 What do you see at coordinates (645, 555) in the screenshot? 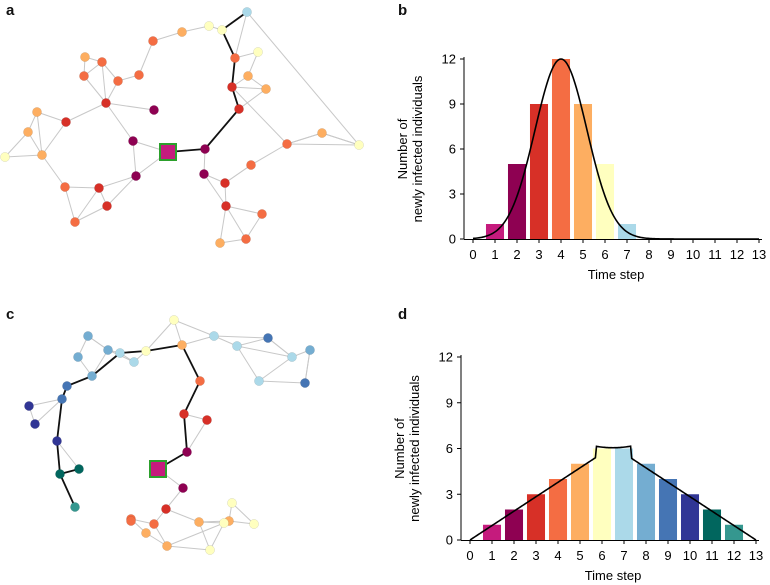
I see `x-tick-label: 8` at bounding box center [645, 555].